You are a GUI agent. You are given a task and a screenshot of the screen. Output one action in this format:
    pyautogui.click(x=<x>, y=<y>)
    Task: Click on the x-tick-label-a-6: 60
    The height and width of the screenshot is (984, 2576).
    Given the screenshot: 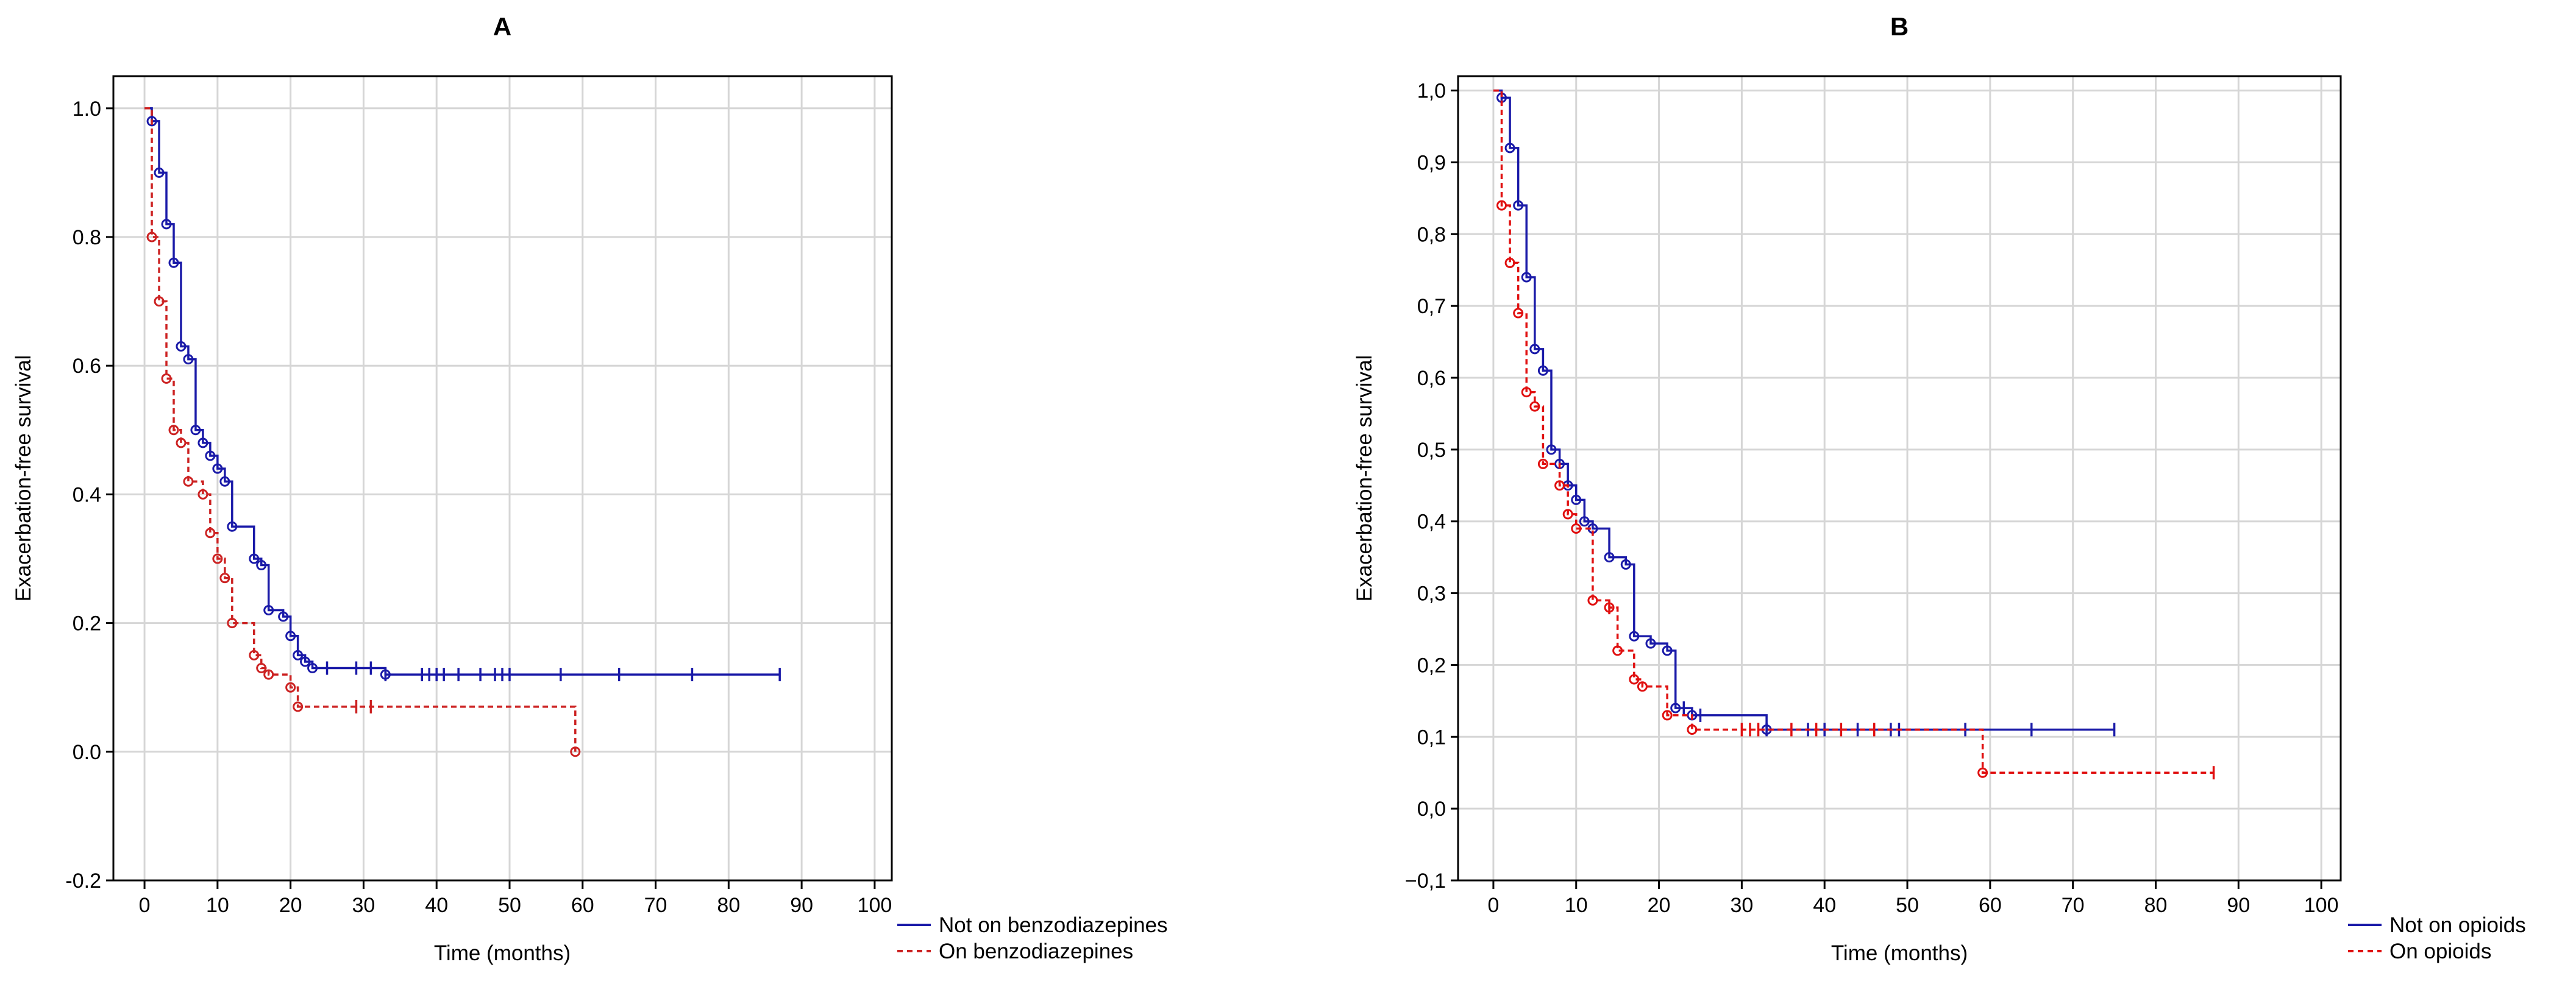 What is the action you would take?
    pyautogui.click(x=582, y=905)
    